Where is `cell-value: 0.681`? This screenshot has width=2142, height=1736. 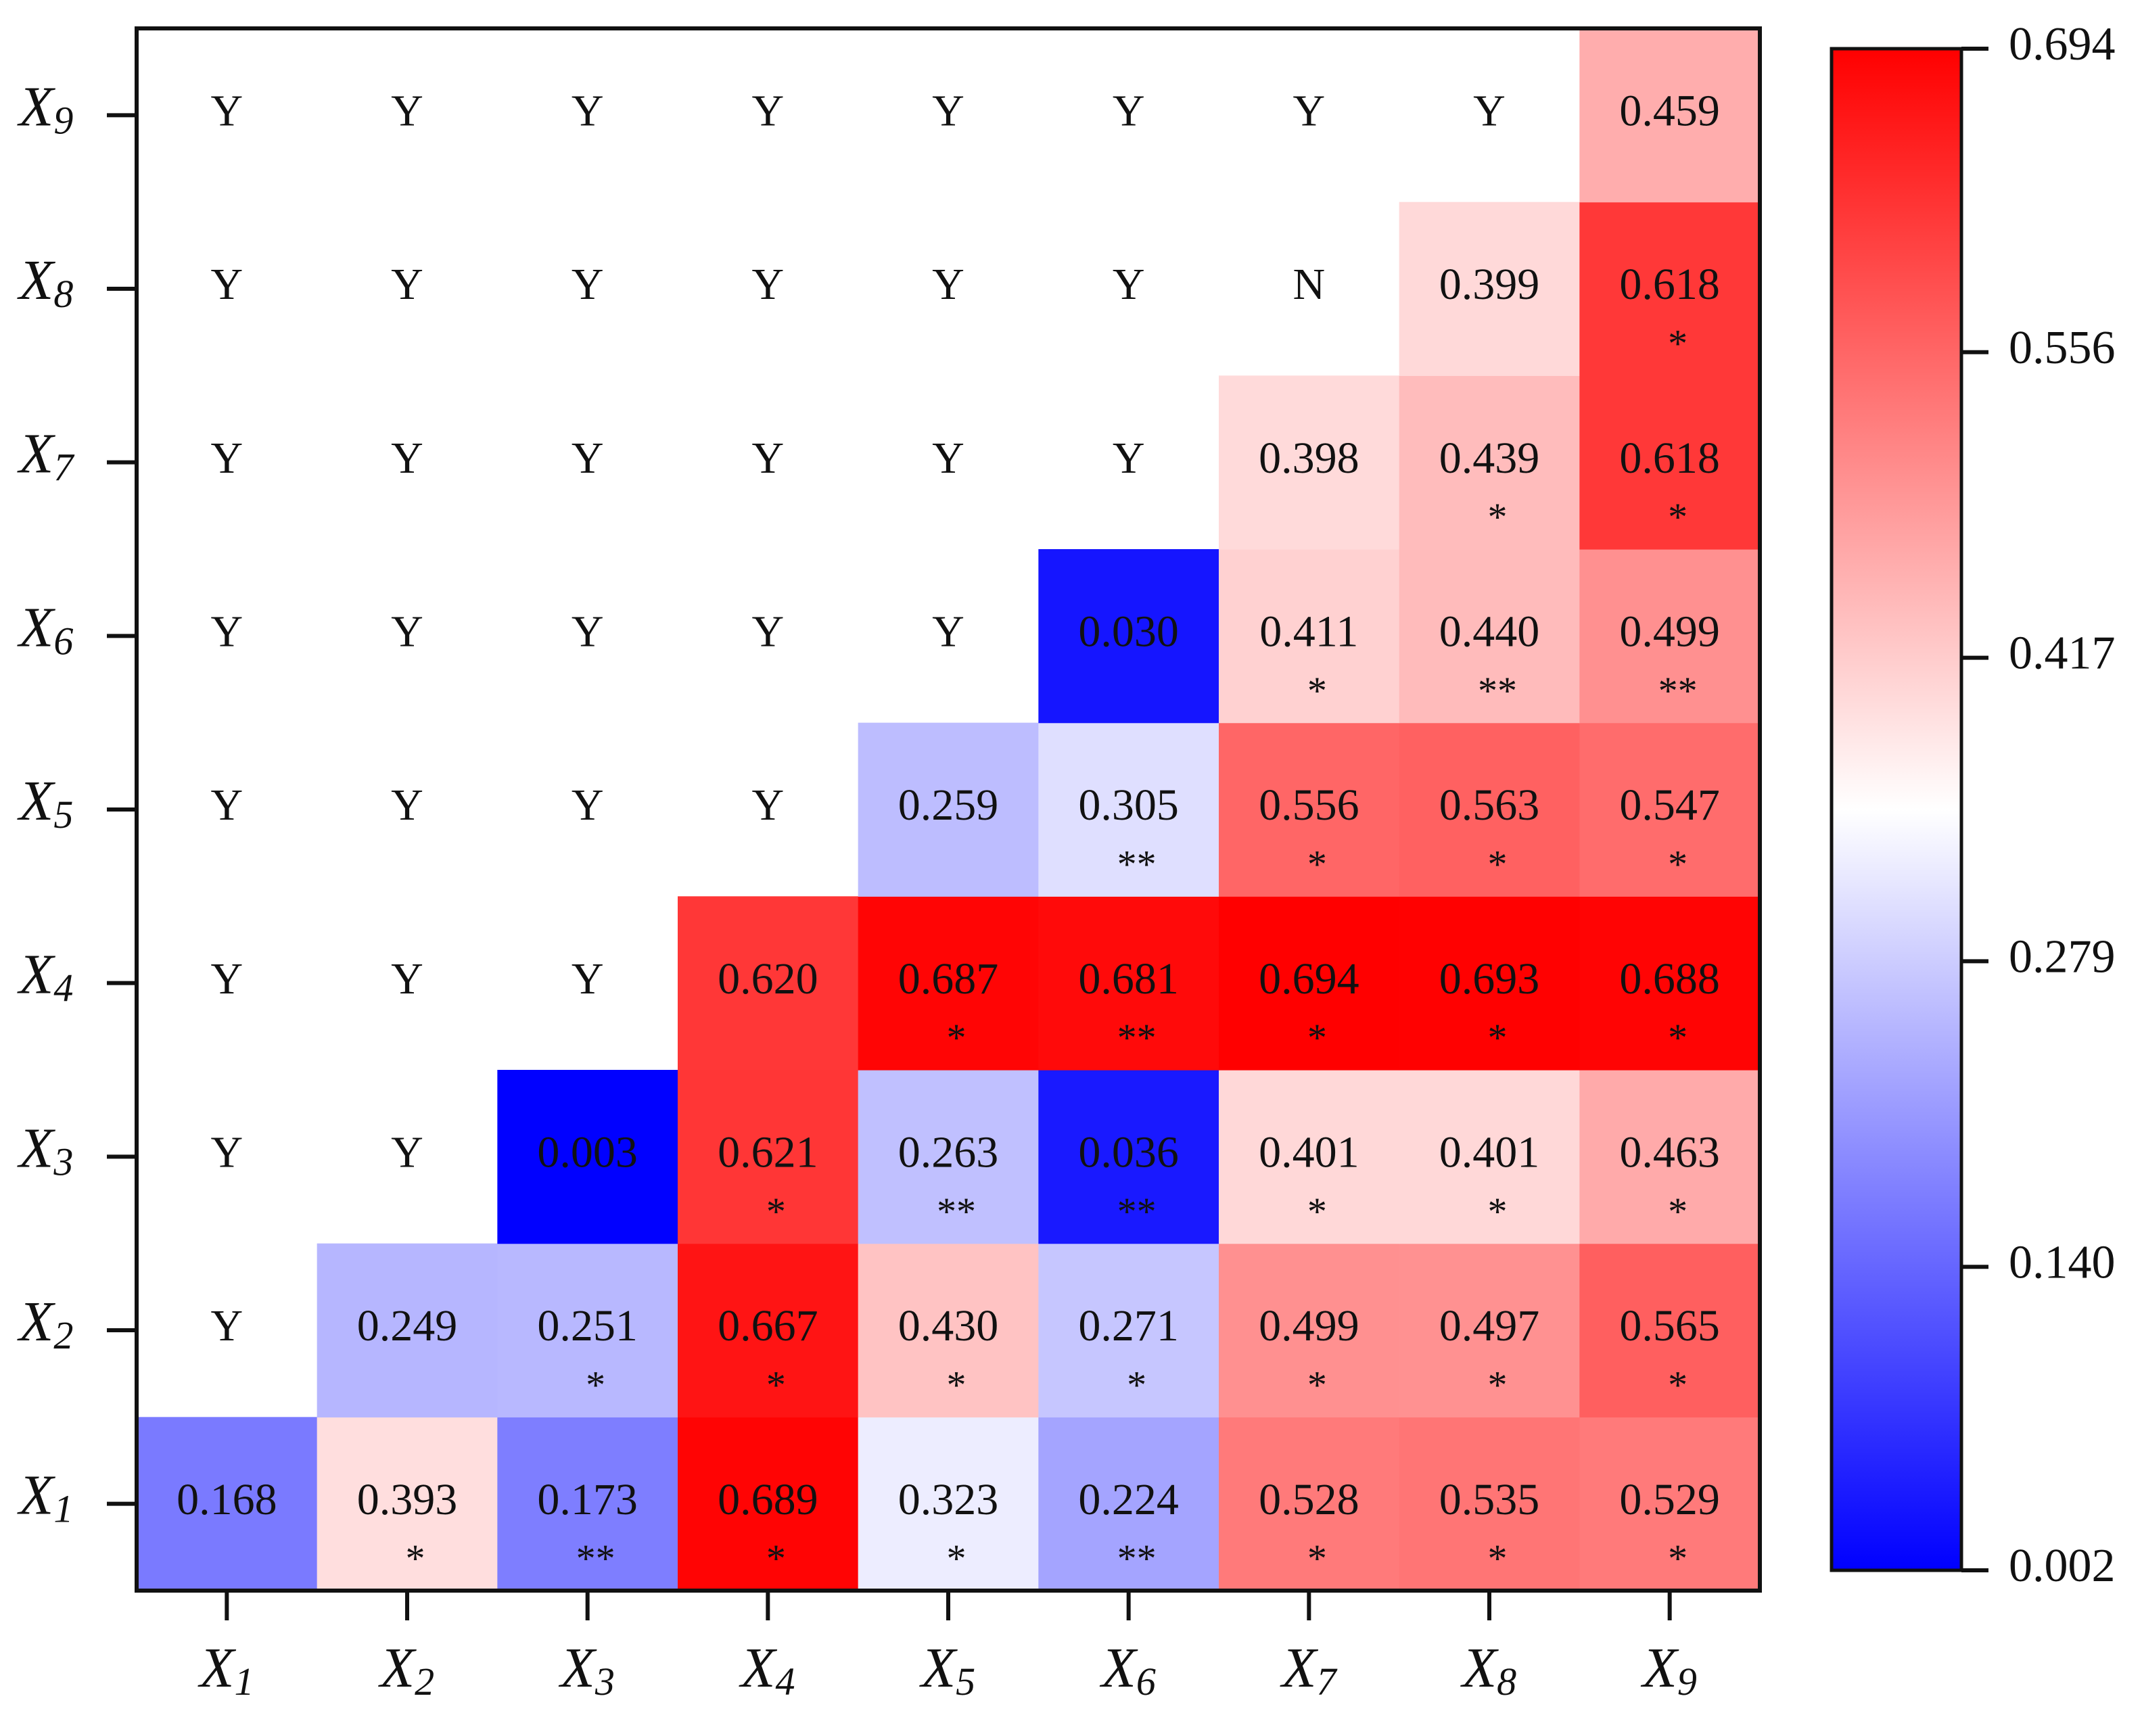
cell-value: 0.681 is located at coordinates (1128, 979).